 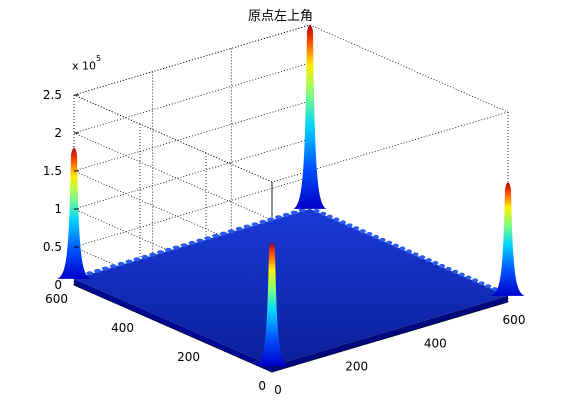 I want to click on surface-left-edge, so click(x=173, y=325).